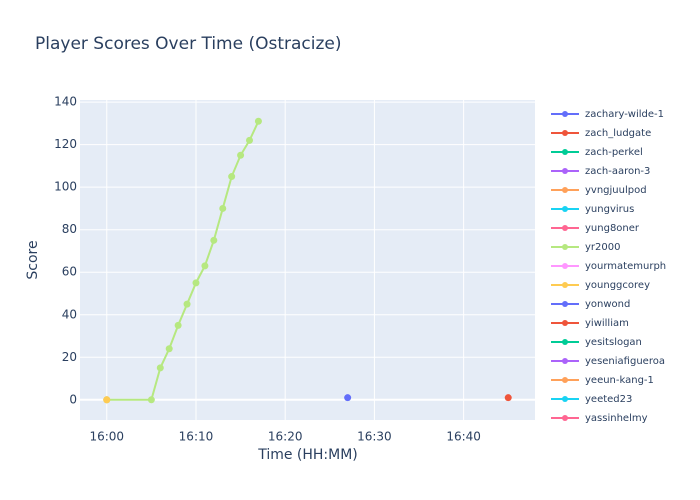 The width and height of the screenshot is (700, 500). I want to click on legend-label: zachary-wilde-1, so click(624, 114).